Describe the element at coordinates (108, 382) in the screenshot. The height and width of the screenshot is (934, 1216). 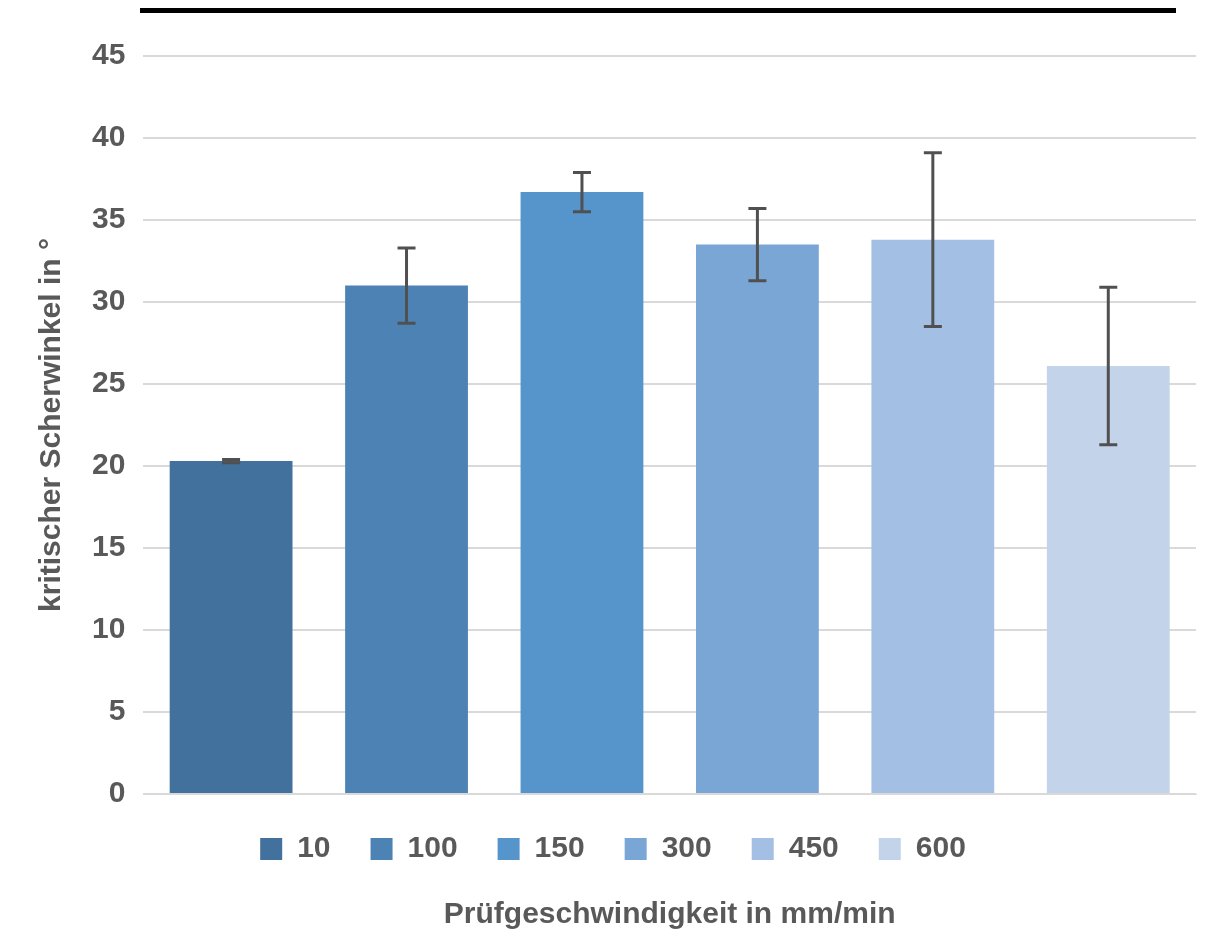
I see `y-tick-label: 25` at that location.